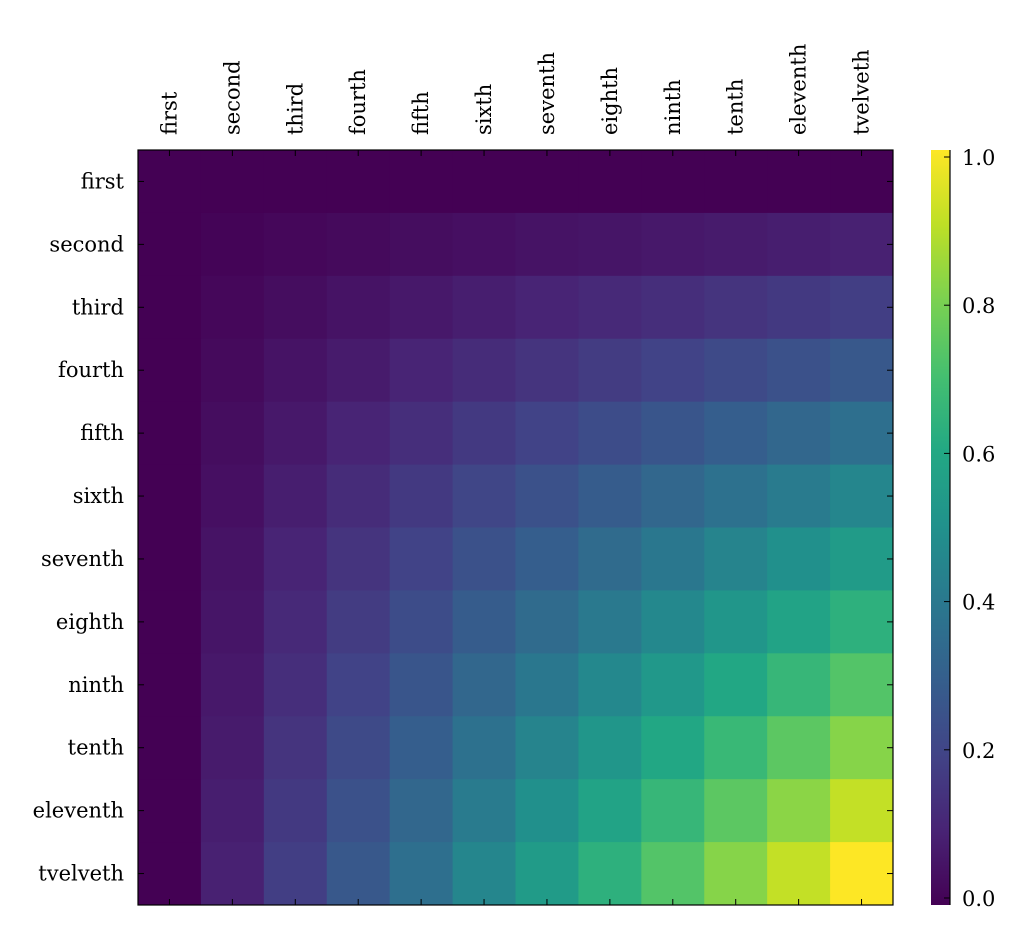 This screenshot has height=925, width=1024. Describe the element at coordinates (978, 454) in the screenshot. I see `colorbar-tick-label: 0.6` at that location.